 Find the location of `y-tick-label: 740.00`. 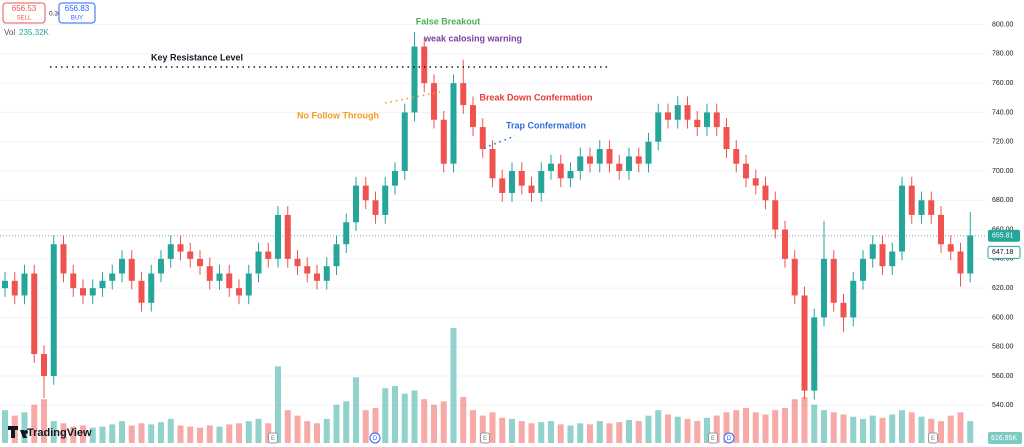

y-tick-label: 740.00 is located at coordinates (1003, 112).